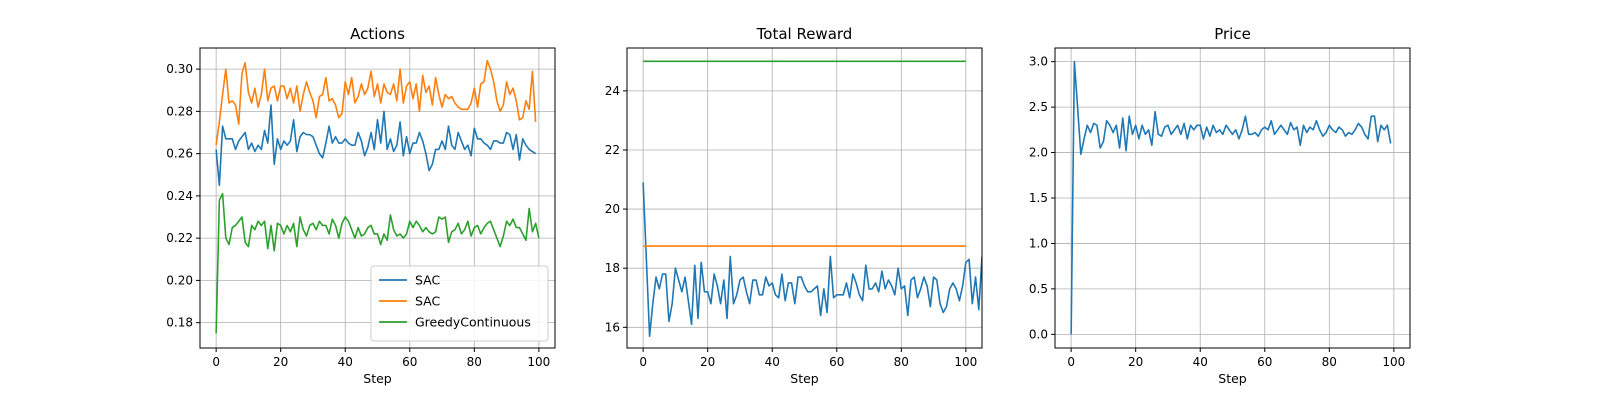 Image resolution: width=1600 pixels, height=400 pixels. I want to click on y-tick-label: 22, so click(612, 150).